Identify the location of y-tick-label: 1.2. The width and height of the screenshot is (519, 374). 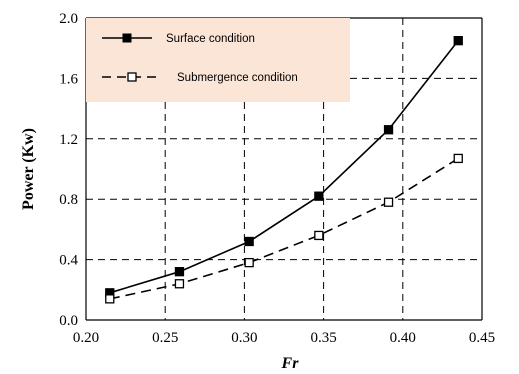
(68, 140).